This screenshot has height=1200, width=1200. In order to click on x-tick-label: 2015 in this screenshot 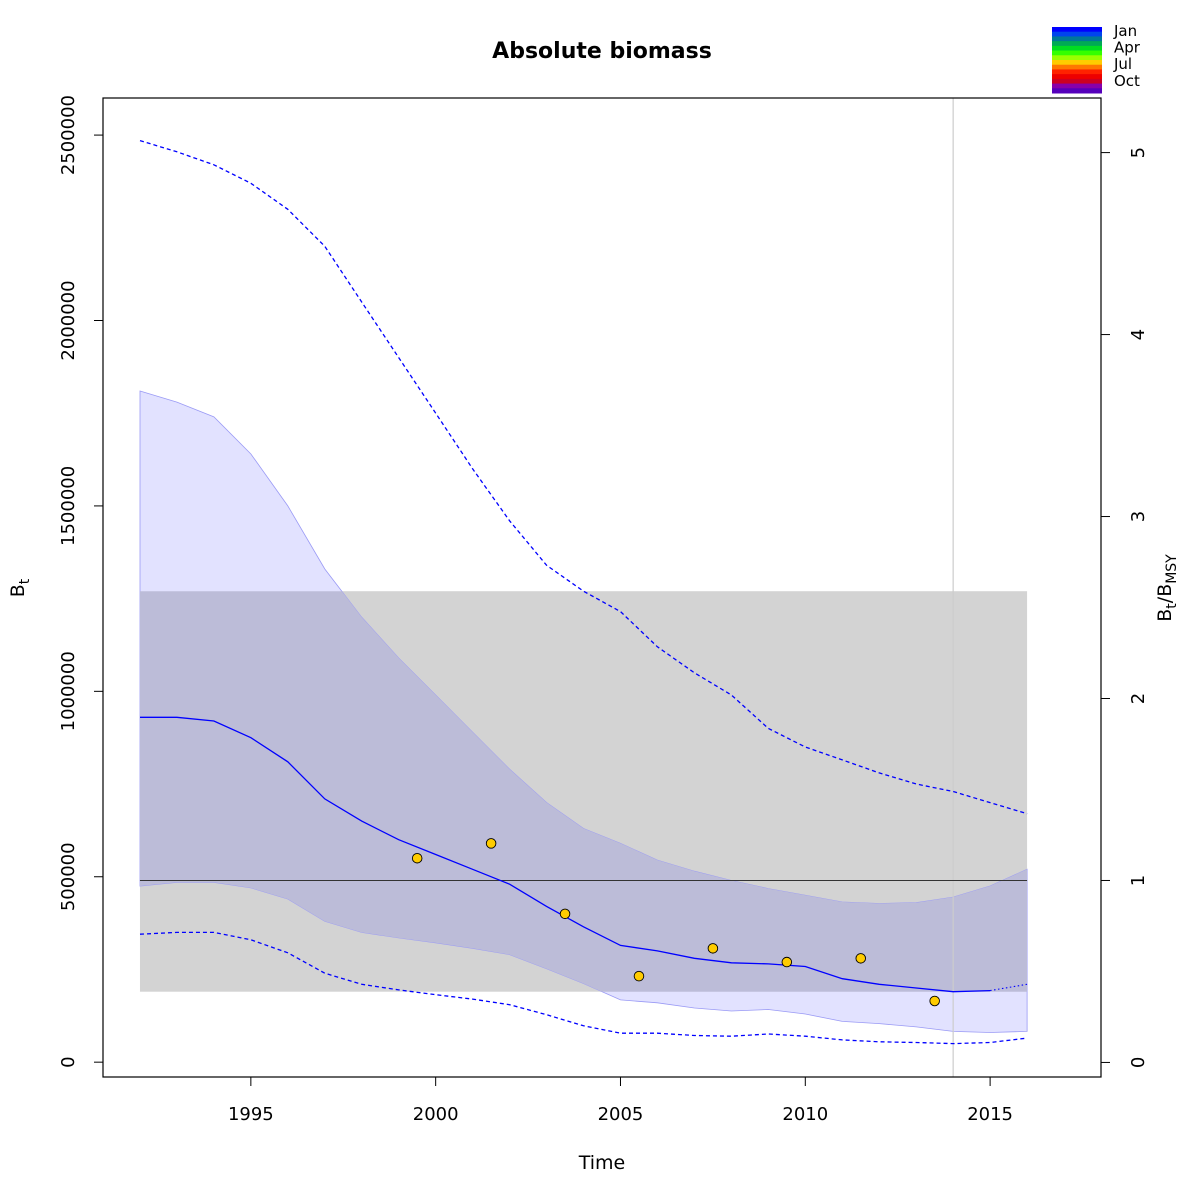, I will do `click(990, 1114)`.